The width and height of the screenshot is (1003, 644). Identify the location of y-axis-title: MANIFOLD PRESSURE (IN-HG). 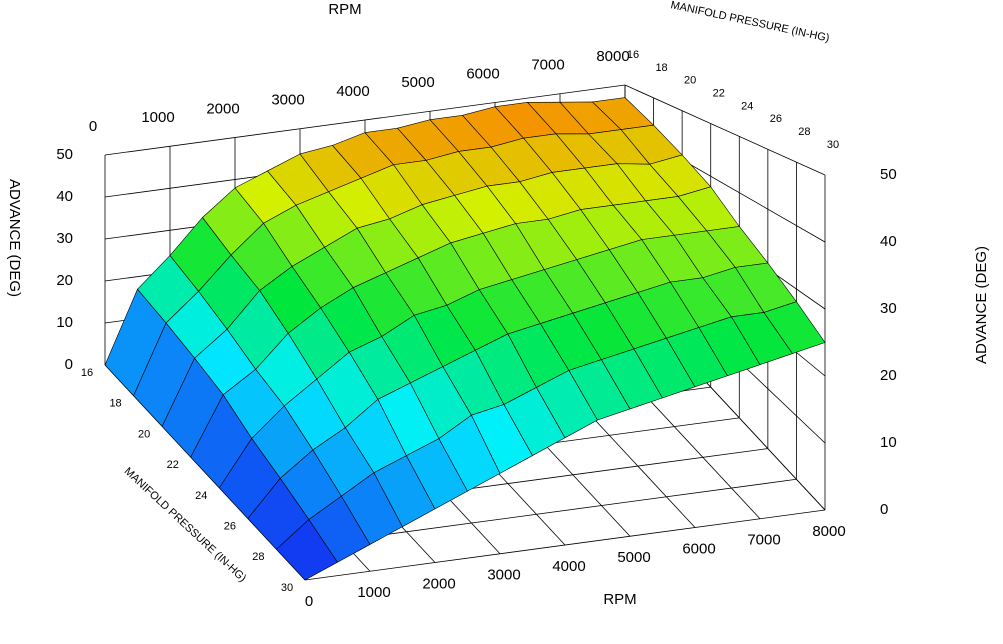
(750, 22).